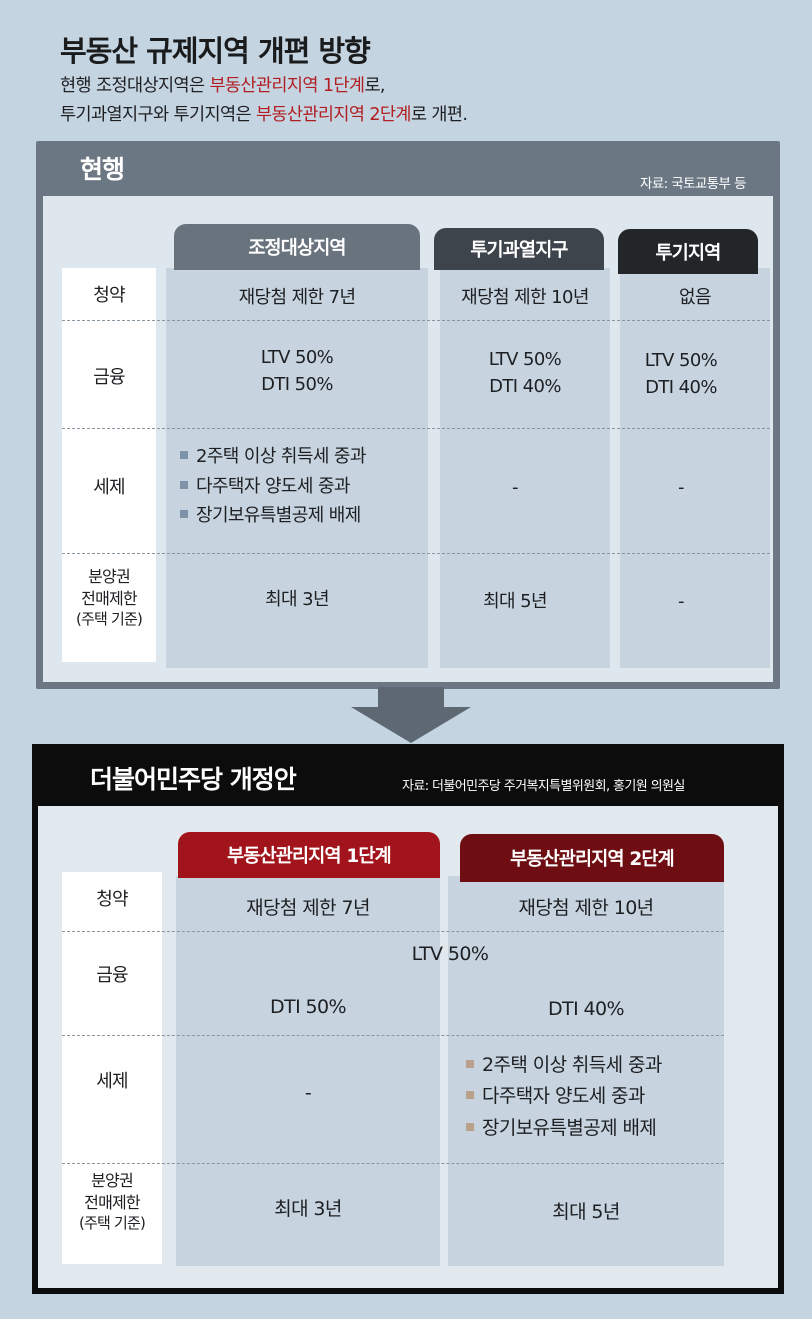  What do you see at coordinates (515, 601) in the screenshot?
I see `cell-resale-overheated: 최대 5년` at bounding box center [515, 601].